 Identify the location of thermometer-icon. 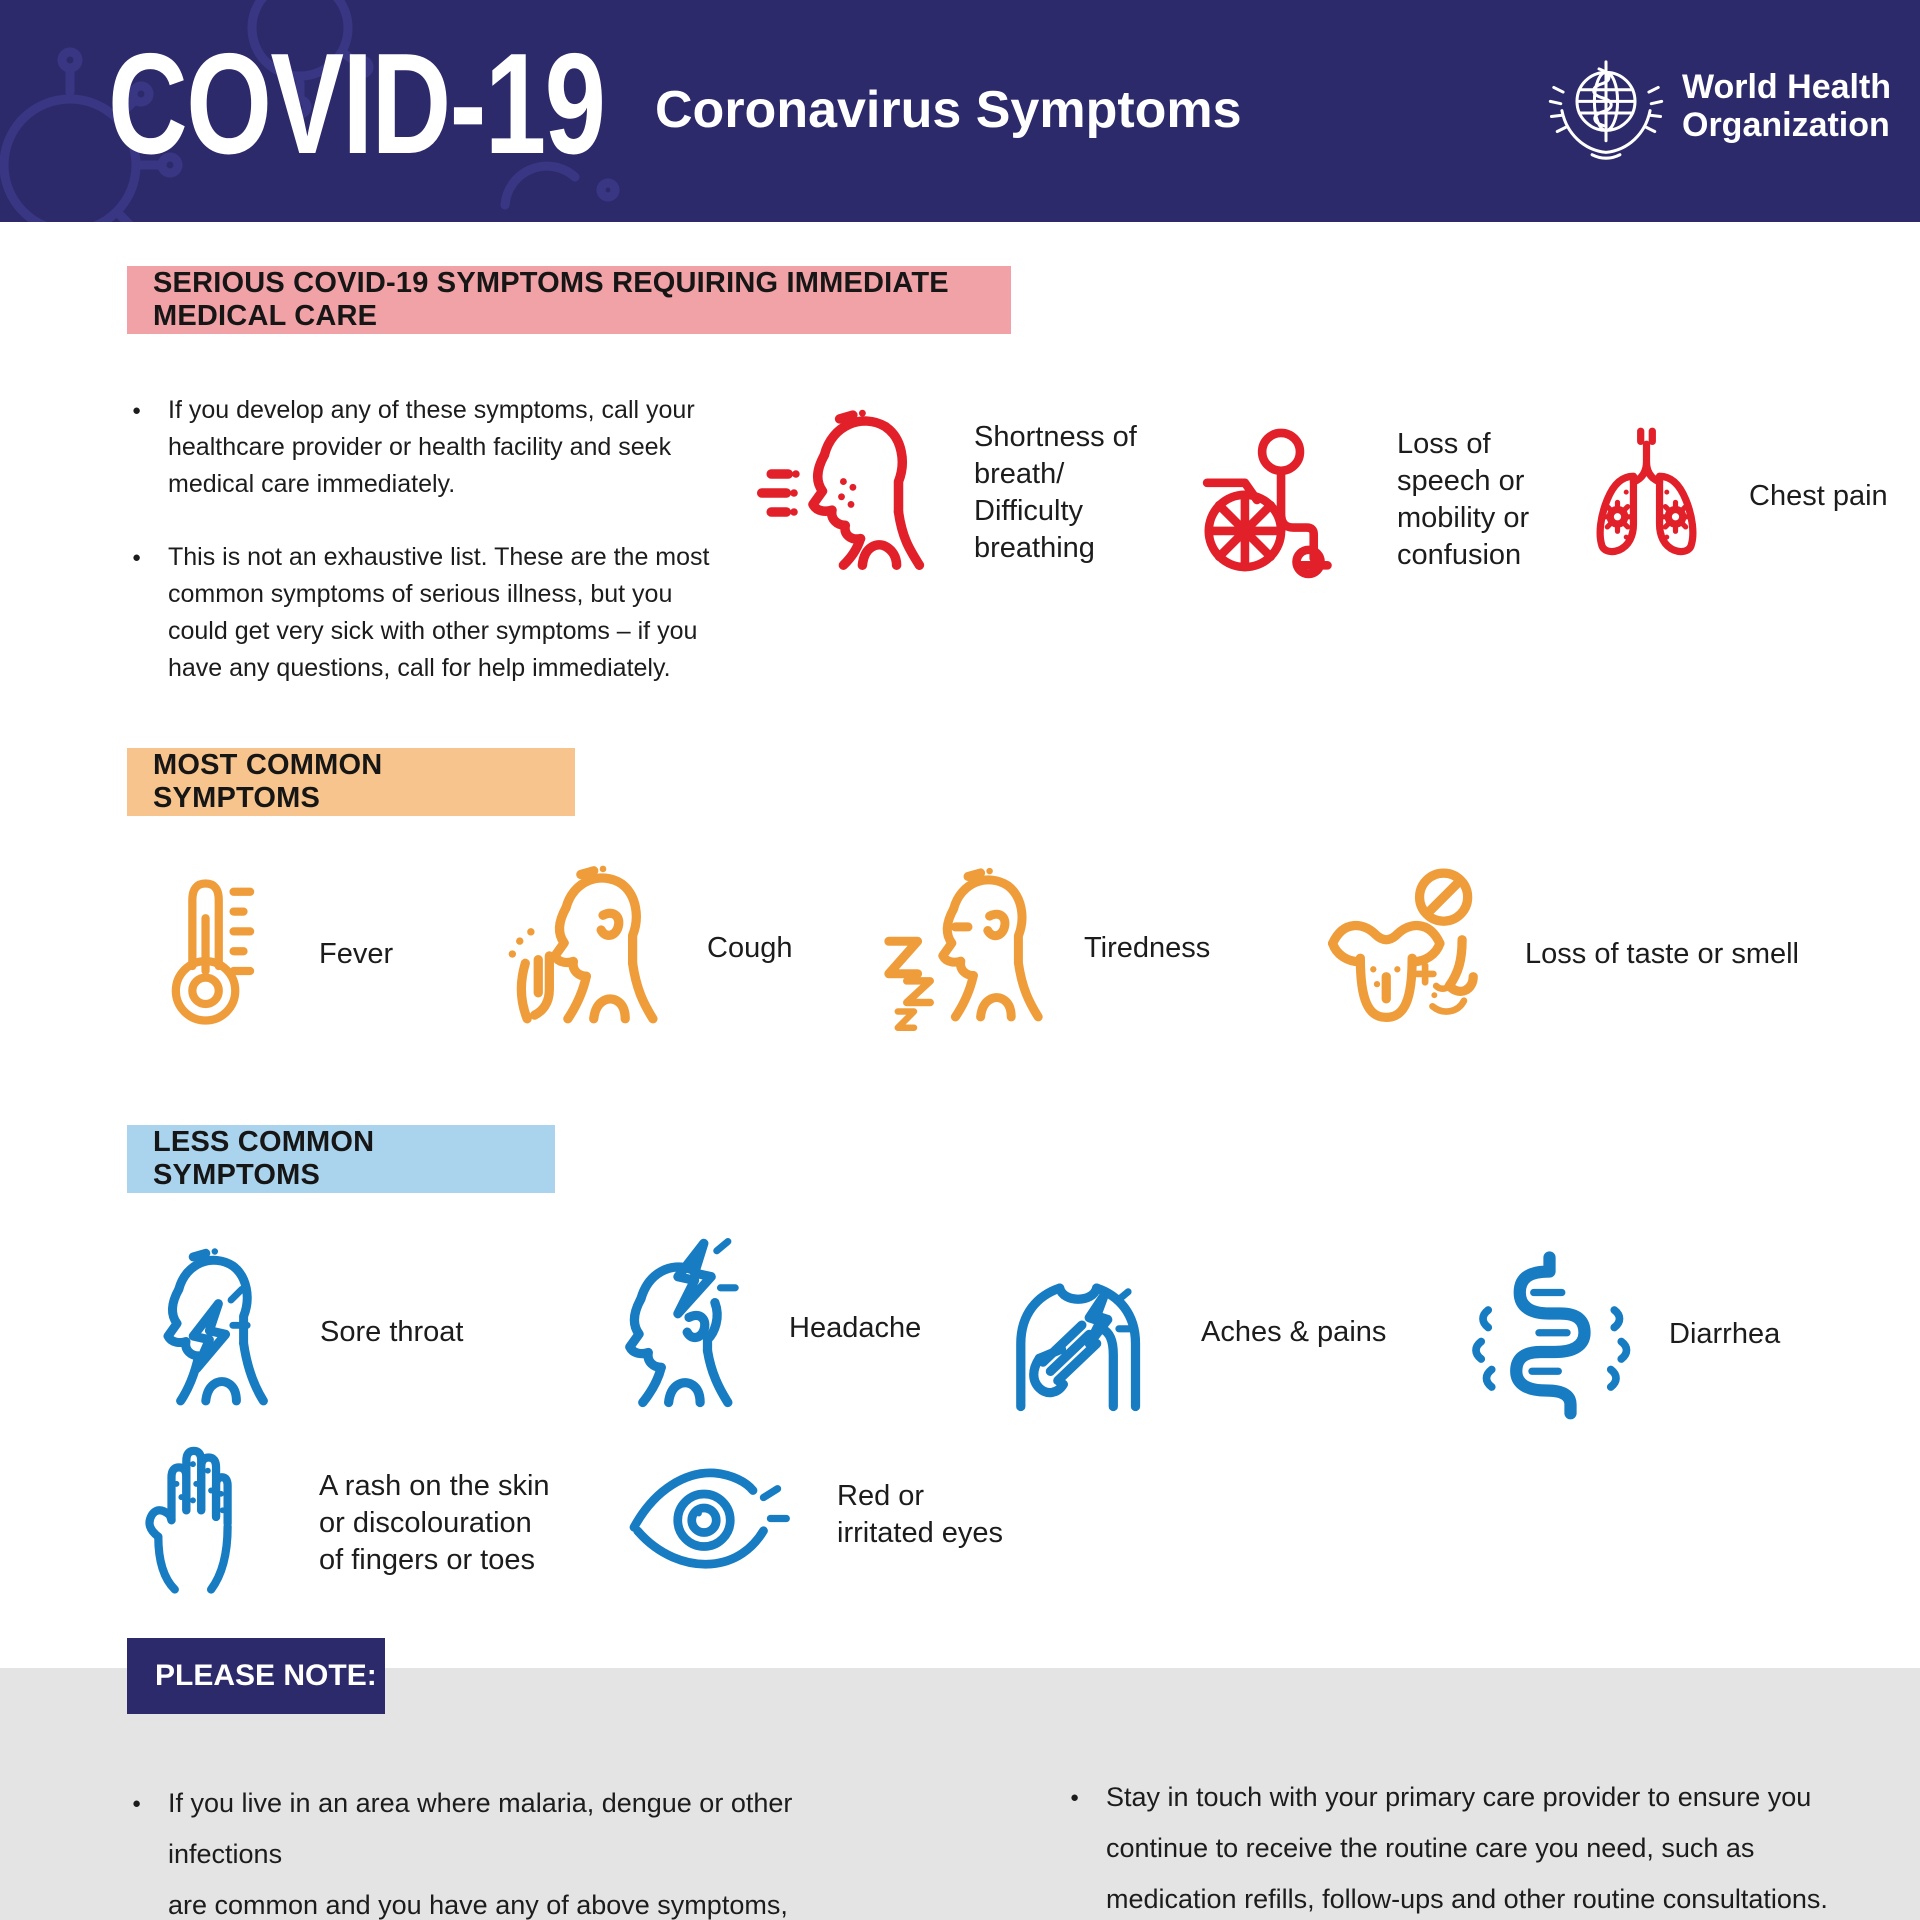
(213, 952).